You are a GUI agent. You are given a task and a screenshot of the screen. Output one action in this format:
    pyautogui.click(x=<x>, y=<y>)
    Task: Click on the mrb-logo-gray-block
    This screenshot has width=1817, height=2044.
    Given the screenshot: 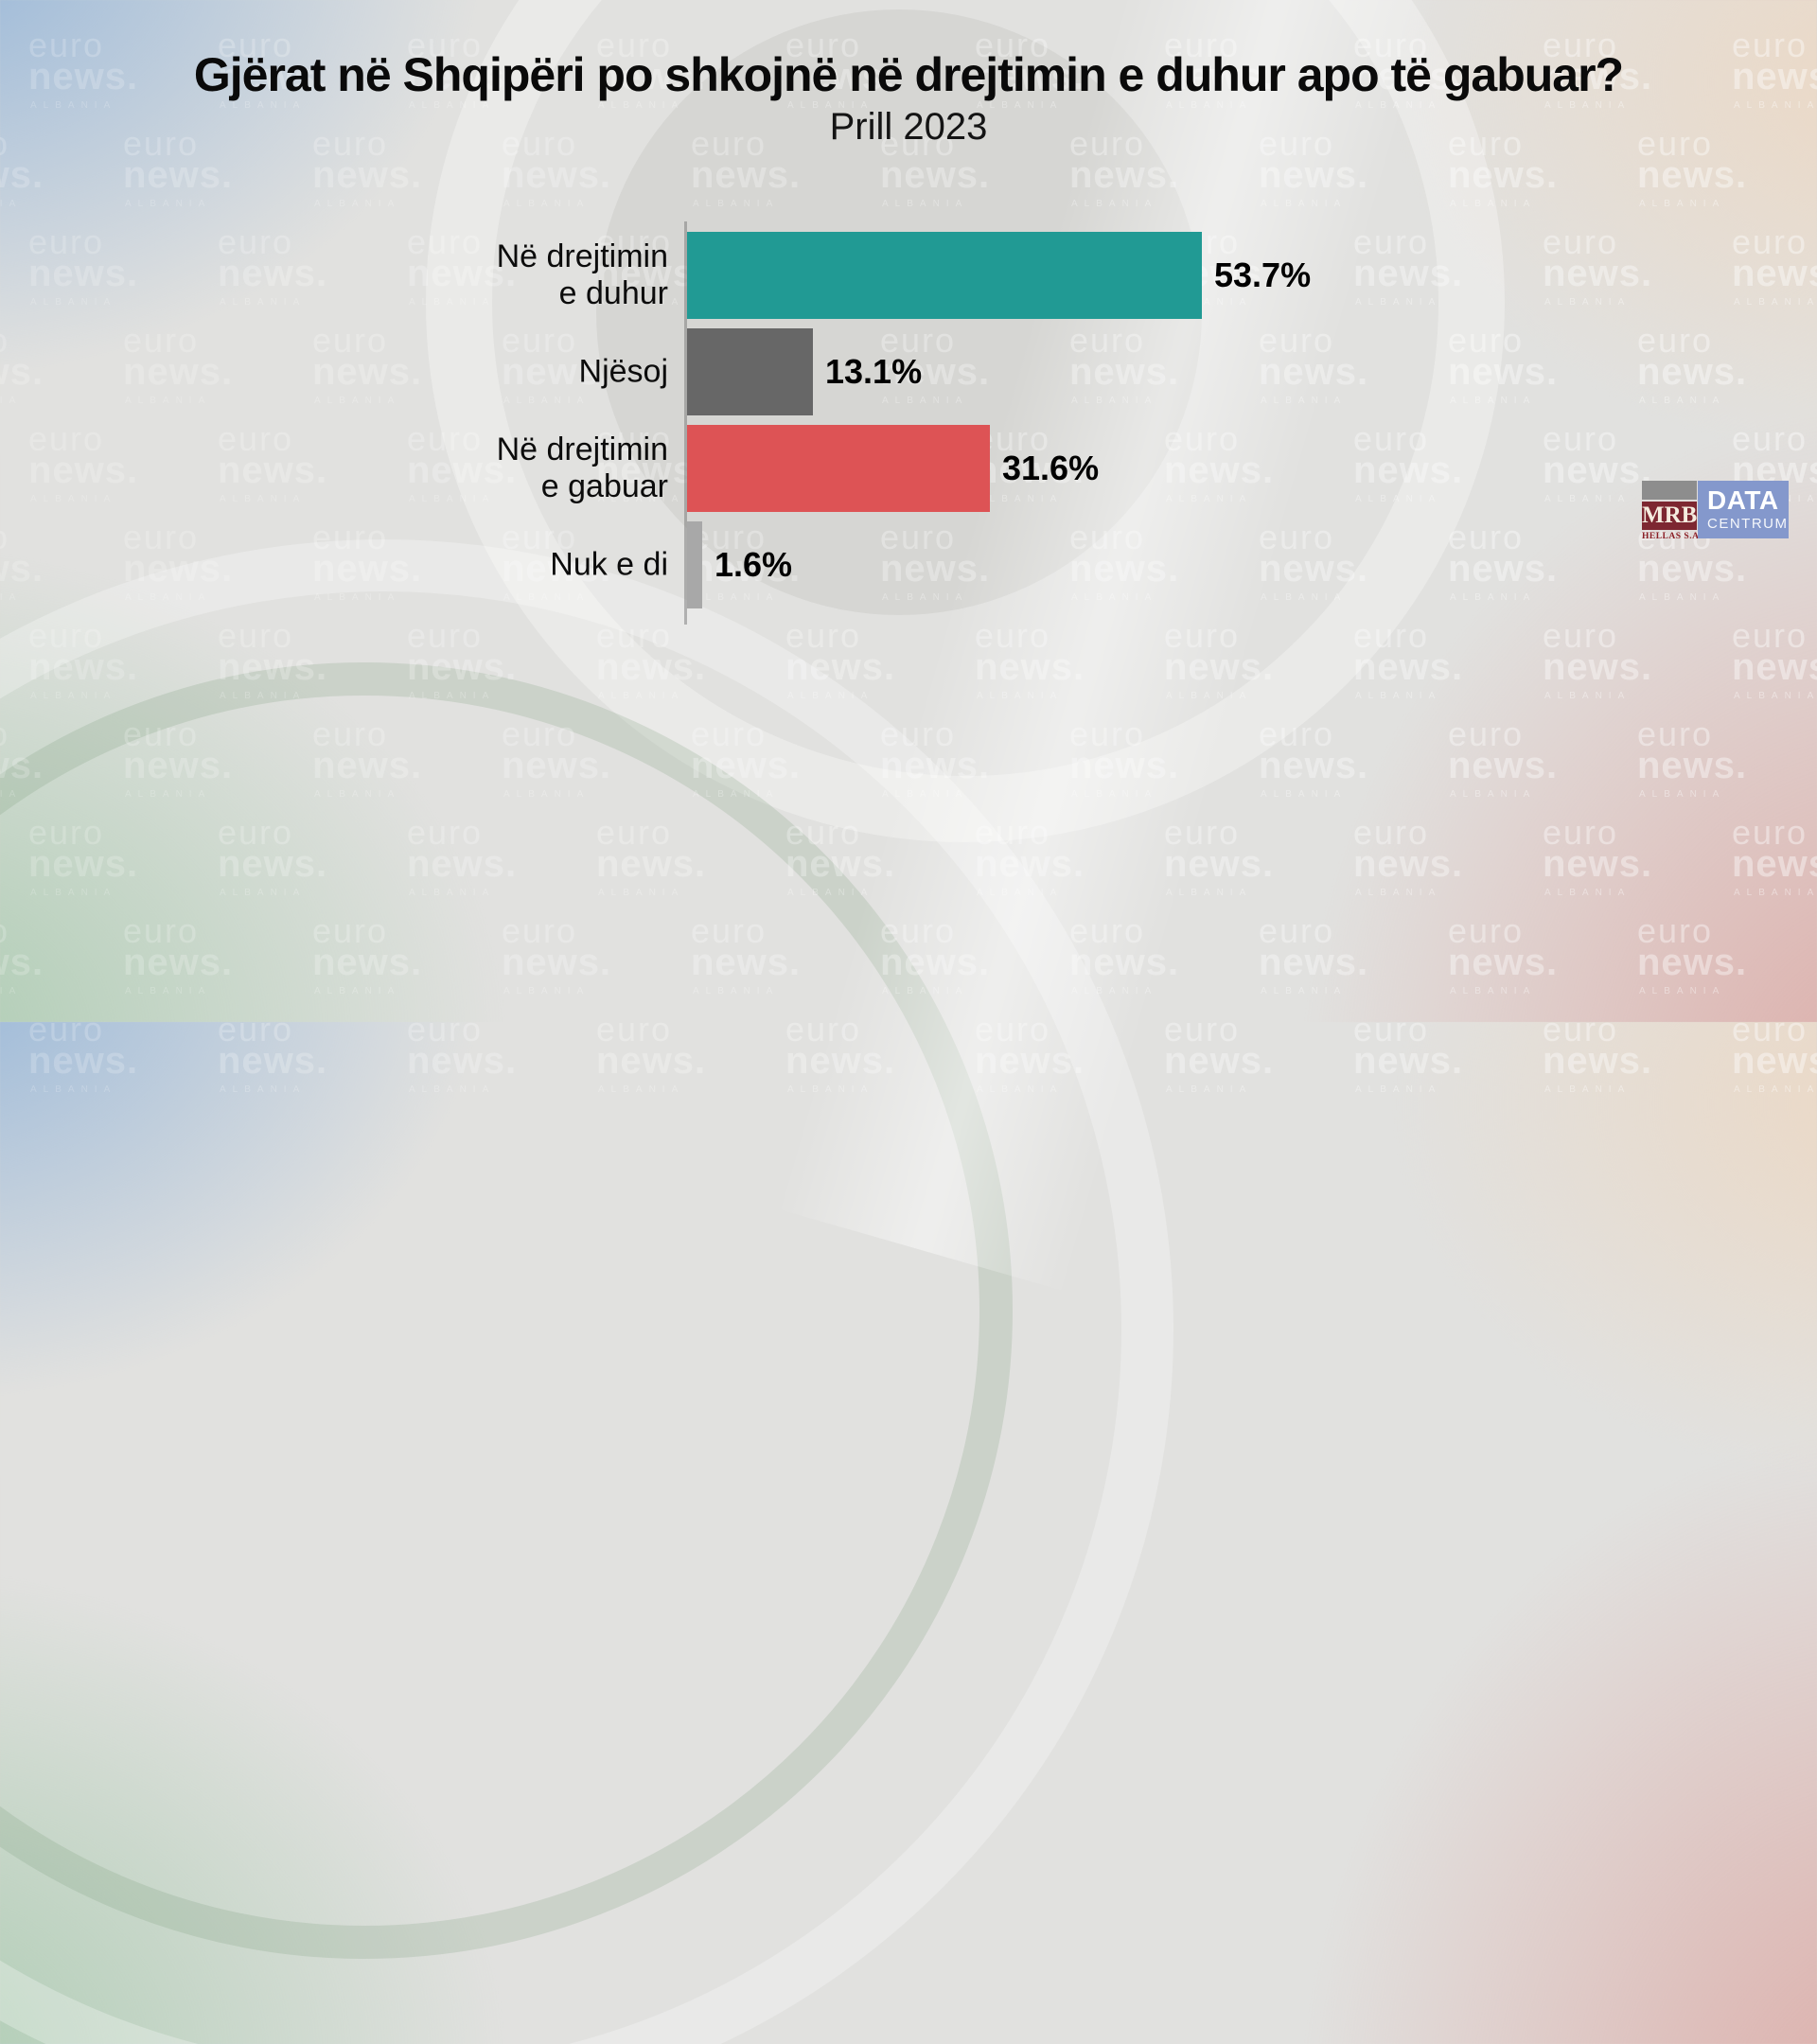 What is the action you would take?
    pyautogui.click(x=1670, y=490)
    